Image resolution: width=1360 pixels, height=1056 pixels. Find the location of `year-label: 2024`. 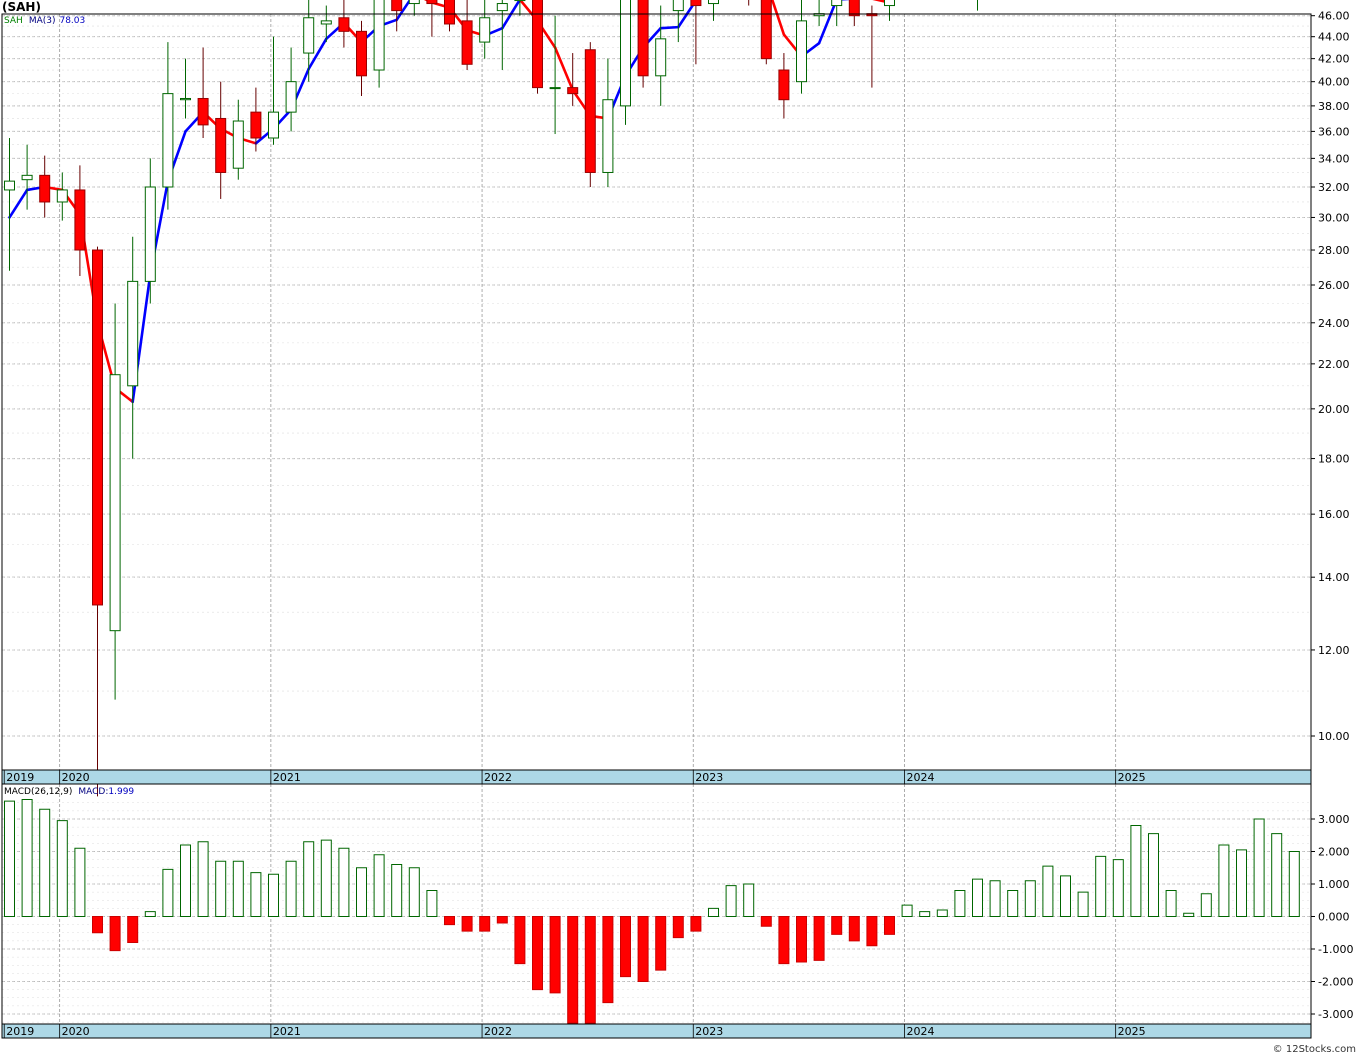

year-label: 2024 is located at coordinates (920, 1031).